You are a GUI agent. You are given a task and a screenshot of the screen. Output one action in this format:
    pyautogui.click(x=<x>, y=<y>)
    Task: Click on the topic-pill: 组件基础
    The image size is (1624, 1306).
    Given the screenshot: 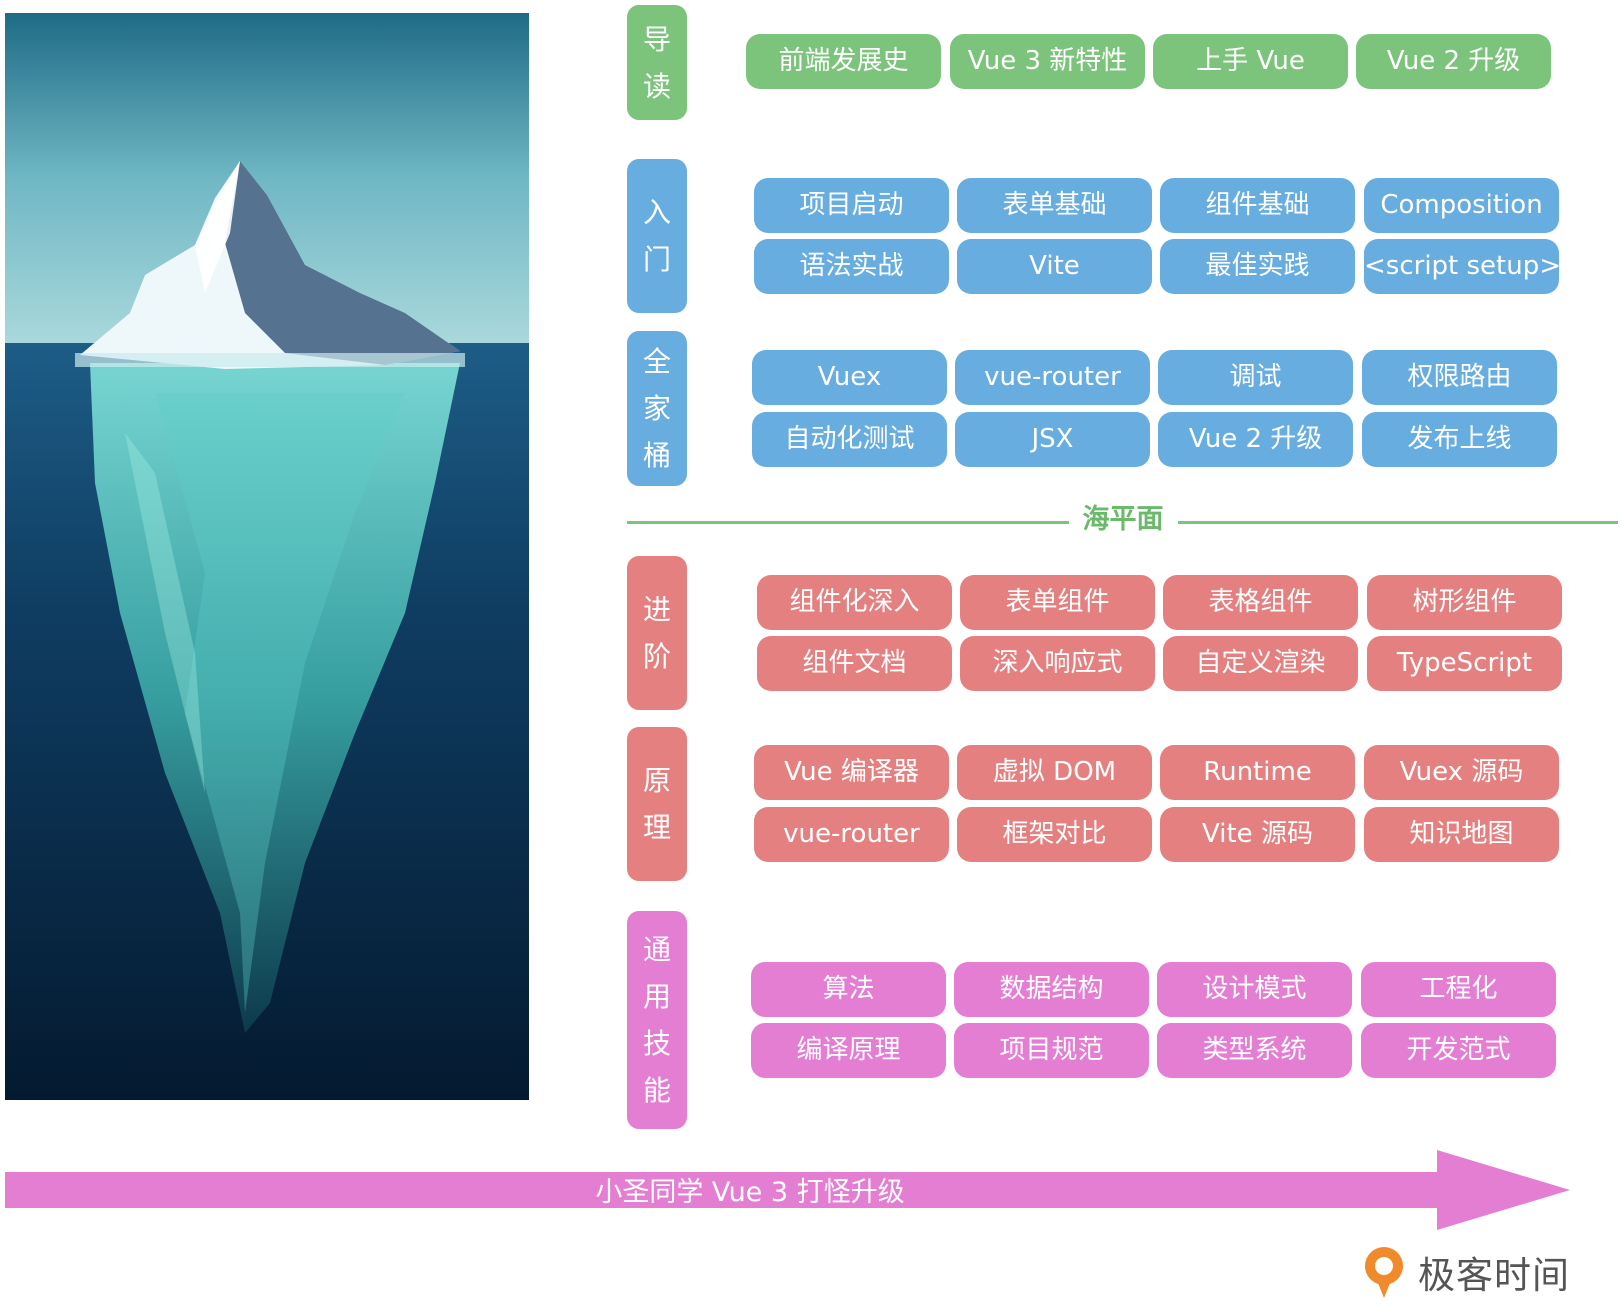 What is the action you would take?
    pyautogui.click(x=1257, y=205)
    